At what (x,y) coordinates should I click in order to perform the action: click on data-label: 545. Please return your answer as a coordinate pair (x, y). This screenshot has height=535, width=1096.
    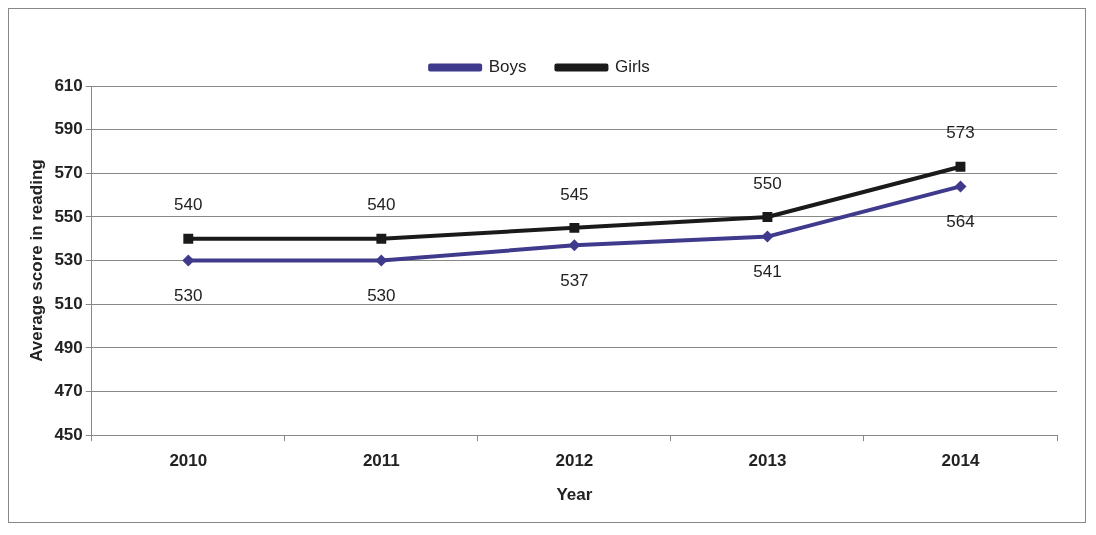
    Looking at the image, I should click on (574, 194).